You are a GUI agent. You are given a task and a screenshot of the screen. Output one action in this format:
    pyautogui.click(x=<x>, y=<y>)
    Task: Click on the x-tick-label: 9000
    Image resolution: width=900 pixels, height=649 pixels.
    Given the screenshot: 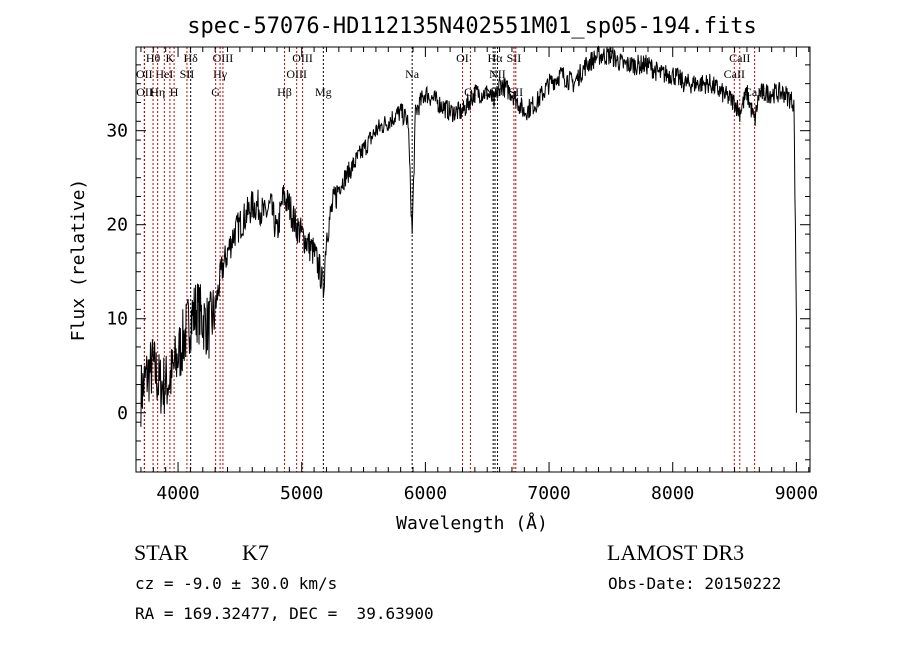 What is the action you would take?
    pyautogui.click(x=796, y=493)
    